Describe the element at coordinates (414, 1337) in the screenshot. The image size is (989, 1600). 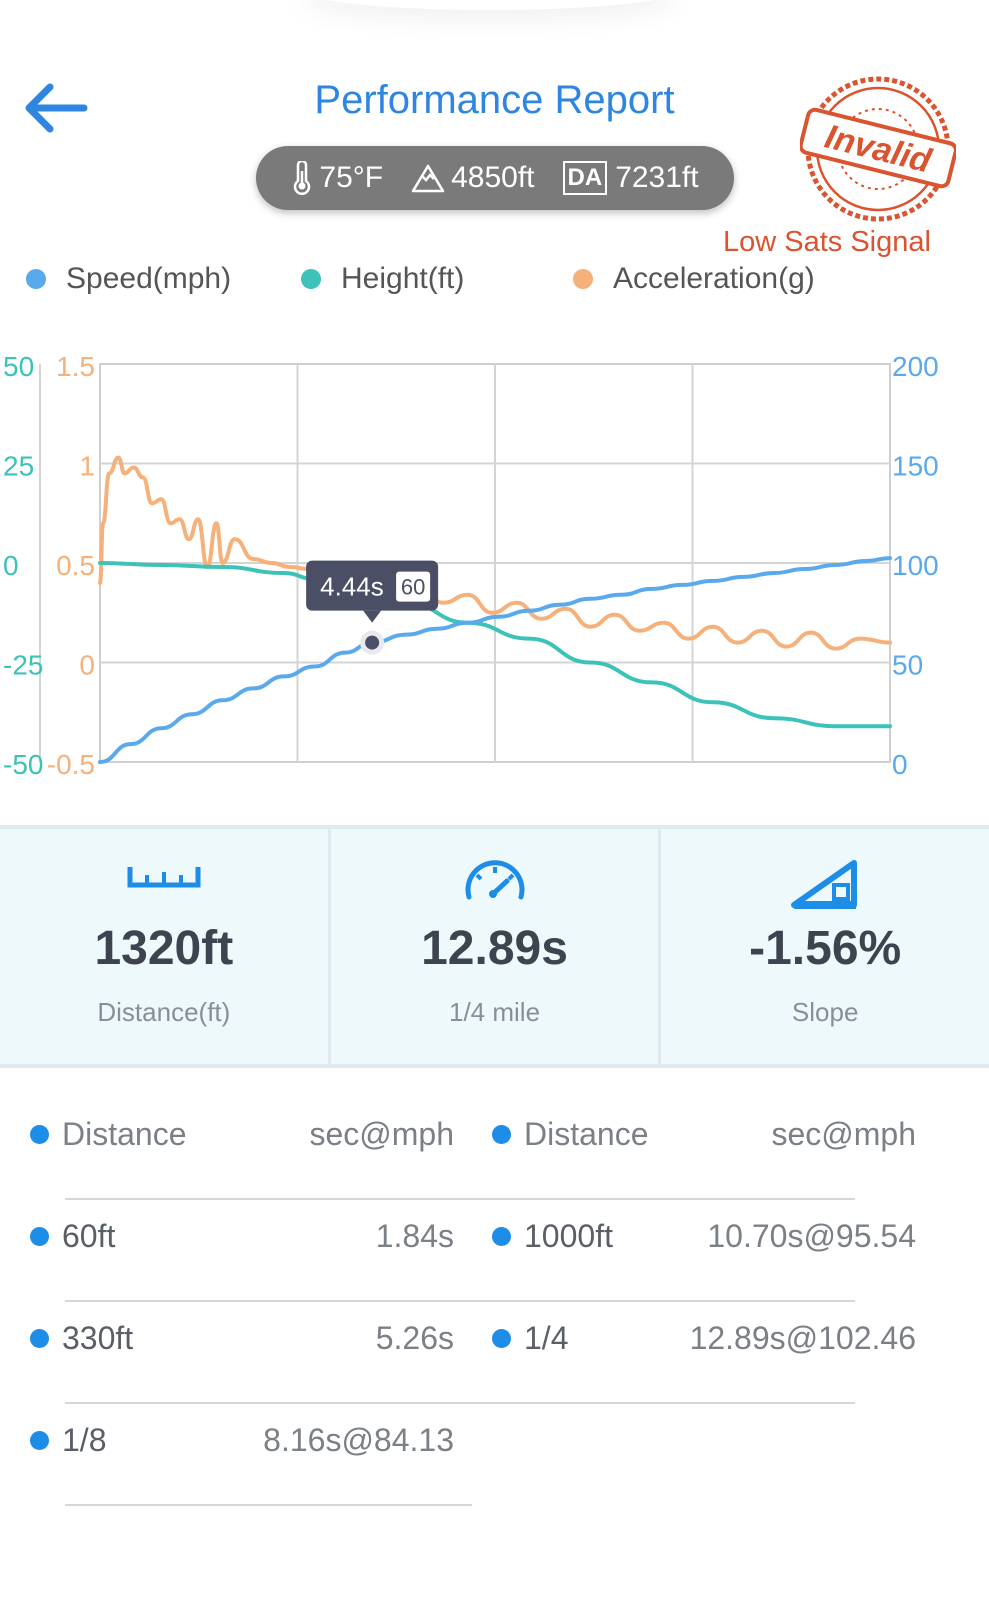
I see `row-left-value: 5.26s` at that location.